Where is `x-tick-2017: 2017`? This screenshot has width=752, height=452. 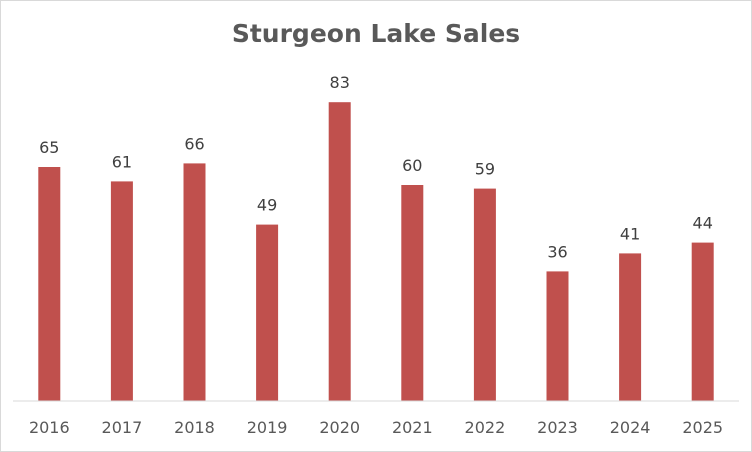 x-tick-2017: 2017 is located at coordinates (122, 427).